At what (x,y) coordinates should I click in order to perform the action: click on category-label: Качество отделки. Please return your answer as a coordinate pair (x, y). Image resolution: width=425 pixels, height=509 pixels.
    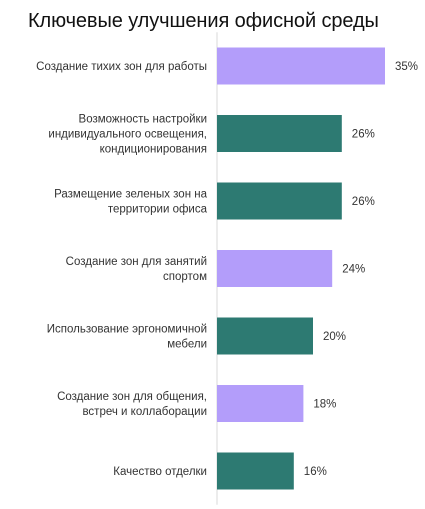
    Looking at the image, I should click on (160, 472).